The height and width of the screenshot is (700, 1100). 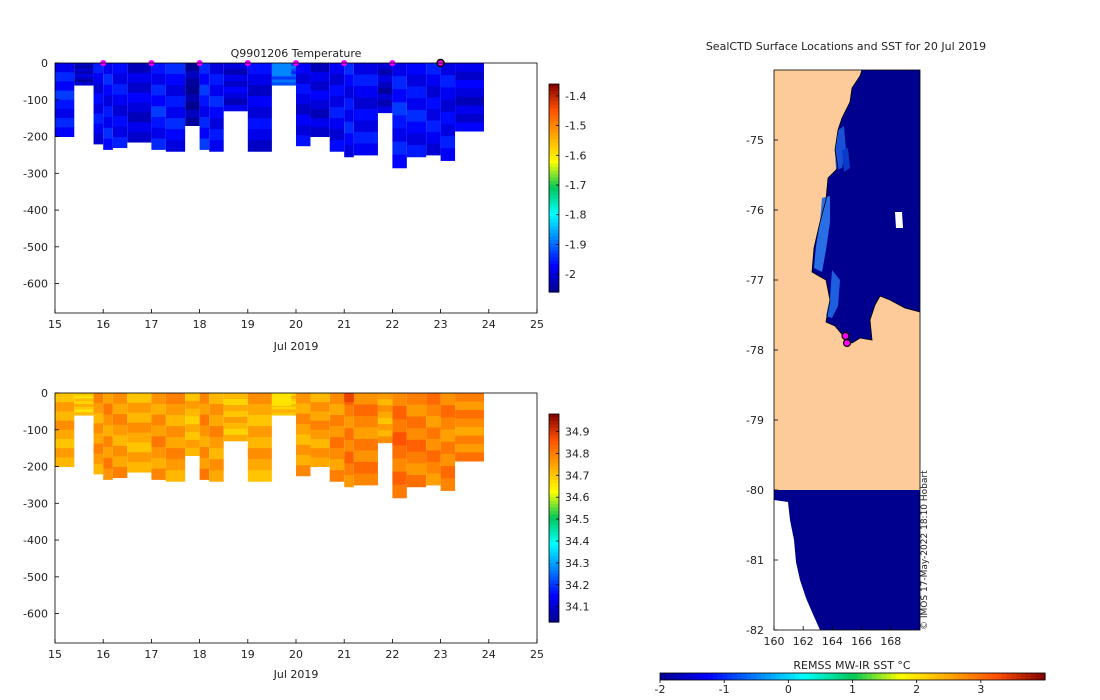 What do you see at coordinates (392, 654) in the screenshot?
I see `salinity-x-tick-label: 22` at bounding box center [392, 654].